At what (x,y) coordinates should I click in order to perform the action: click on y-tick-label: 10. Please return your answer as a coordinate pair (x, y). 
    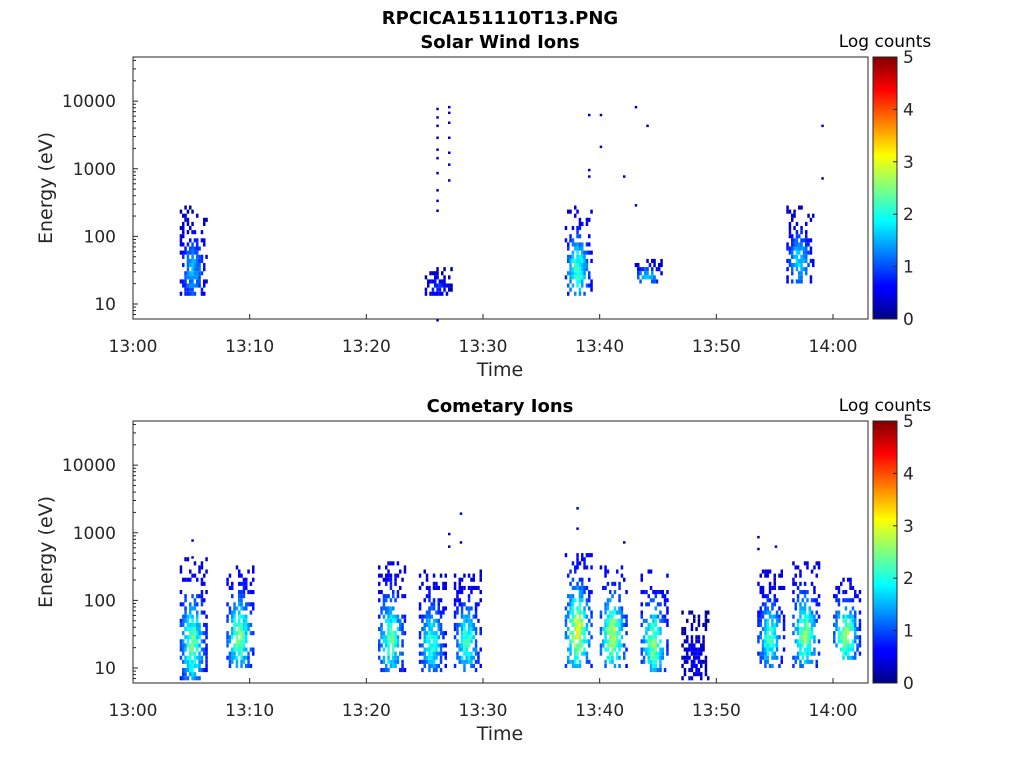
    Looking at the image, I should click on (105, 305).